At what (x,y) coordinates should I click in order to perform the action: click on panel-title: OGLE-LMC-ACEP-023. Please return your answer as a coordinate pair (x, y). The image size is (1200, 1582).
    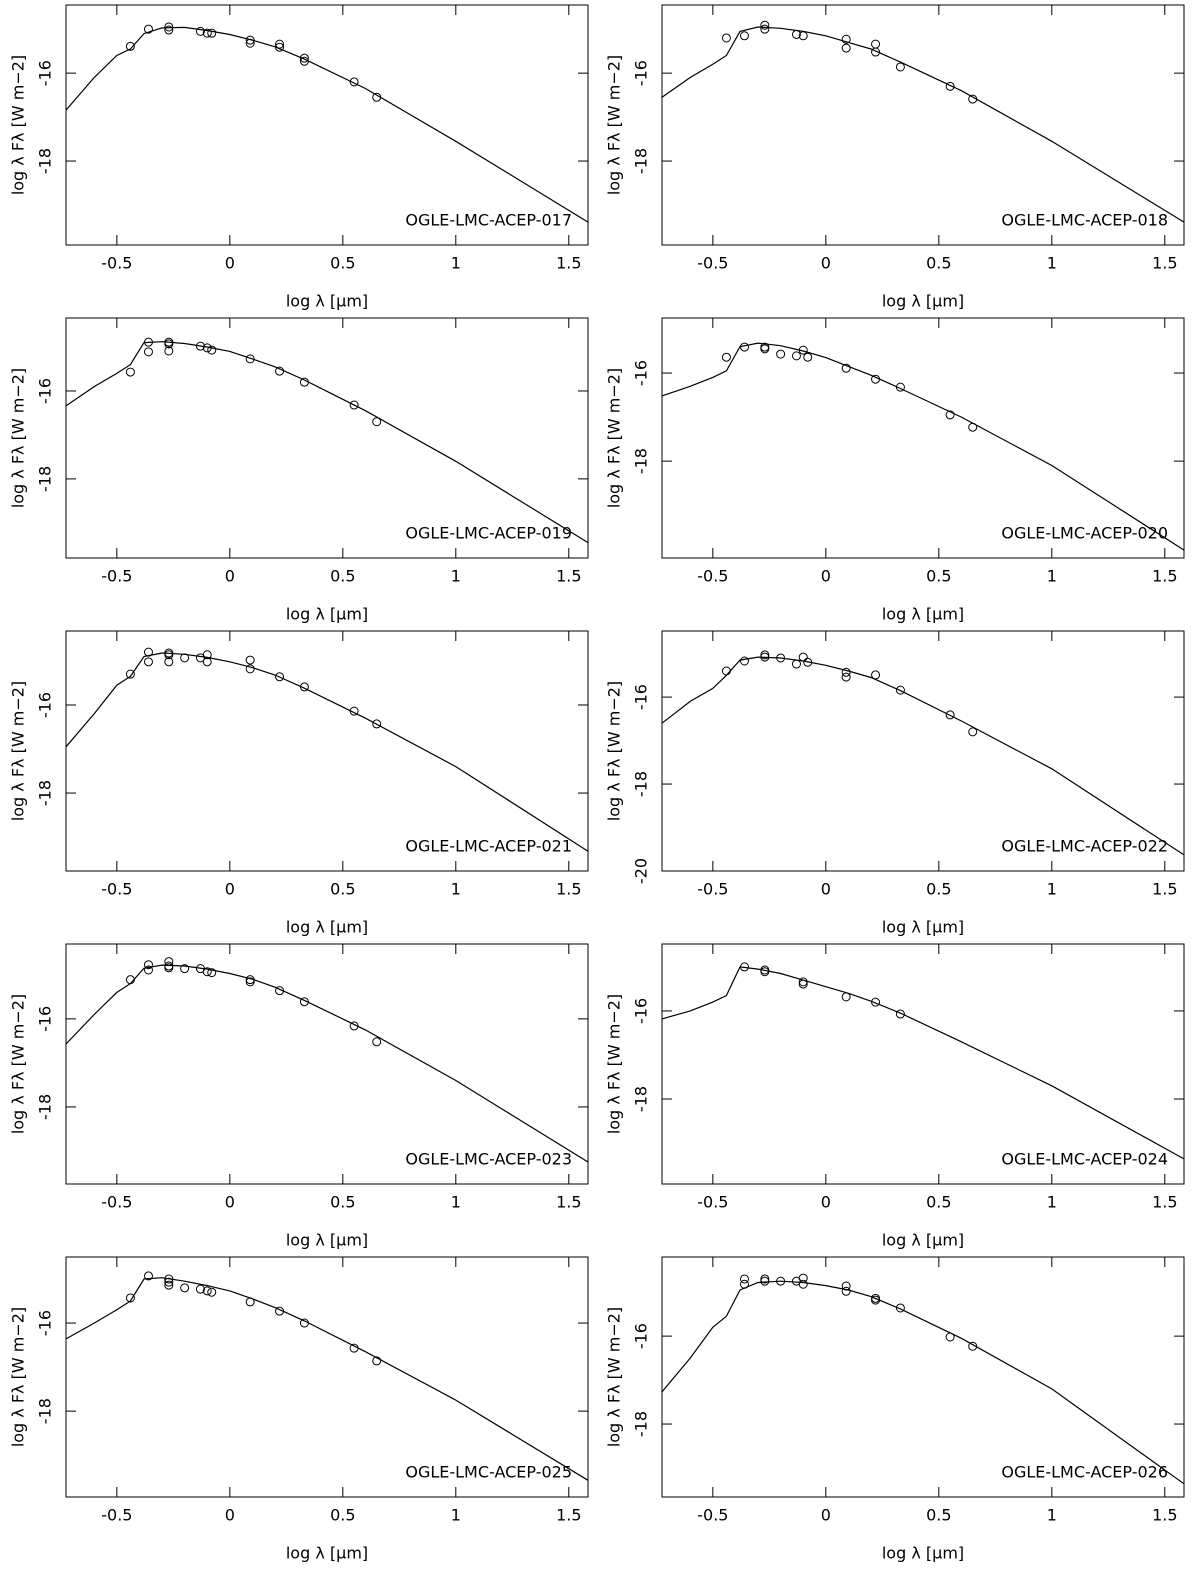
    Looking at the image, I should click on (488, 1159).